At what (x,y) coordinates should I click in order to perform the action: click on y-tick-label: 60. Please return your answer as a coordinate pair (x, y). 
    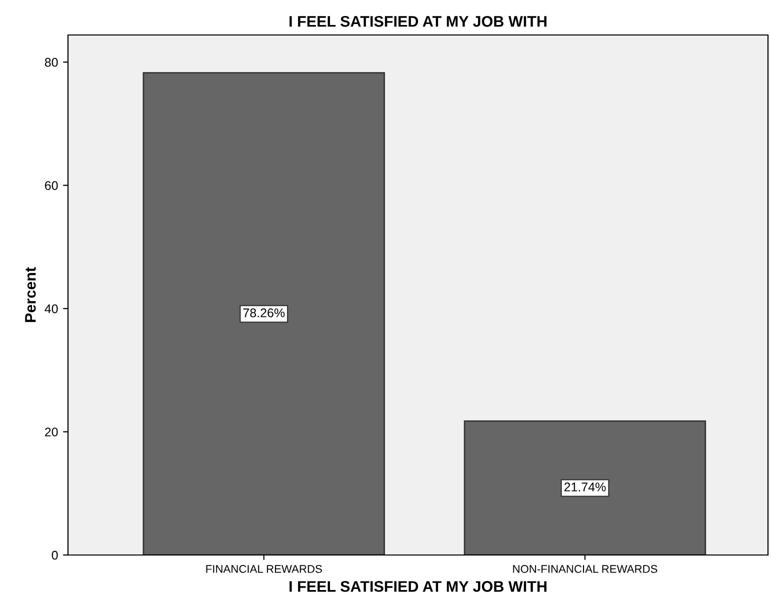
    Looking at the image, I should click on (51, 185).